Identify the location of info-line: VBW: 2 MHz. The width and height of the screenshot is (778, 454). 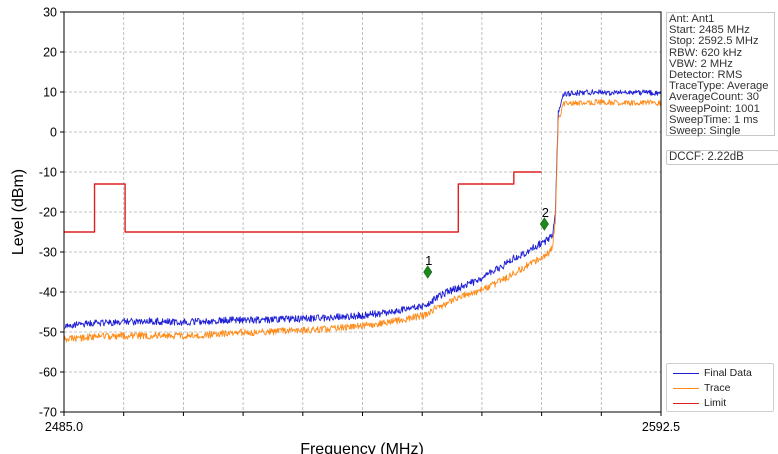
(701, 63).